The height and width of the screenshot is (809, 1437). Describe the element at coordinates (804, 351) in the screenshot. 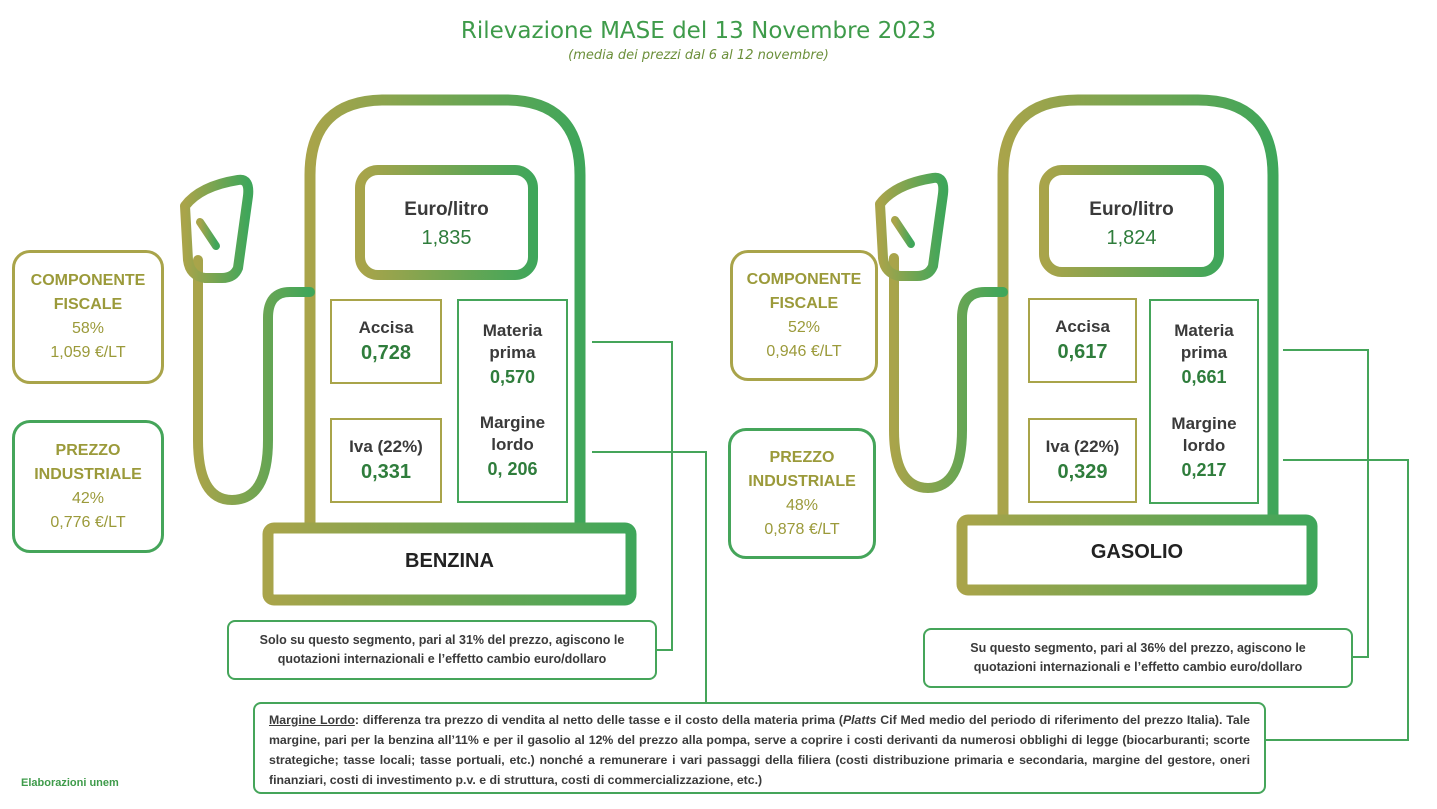

I see `fiscale-value: 0,946 €/LT` at that location.